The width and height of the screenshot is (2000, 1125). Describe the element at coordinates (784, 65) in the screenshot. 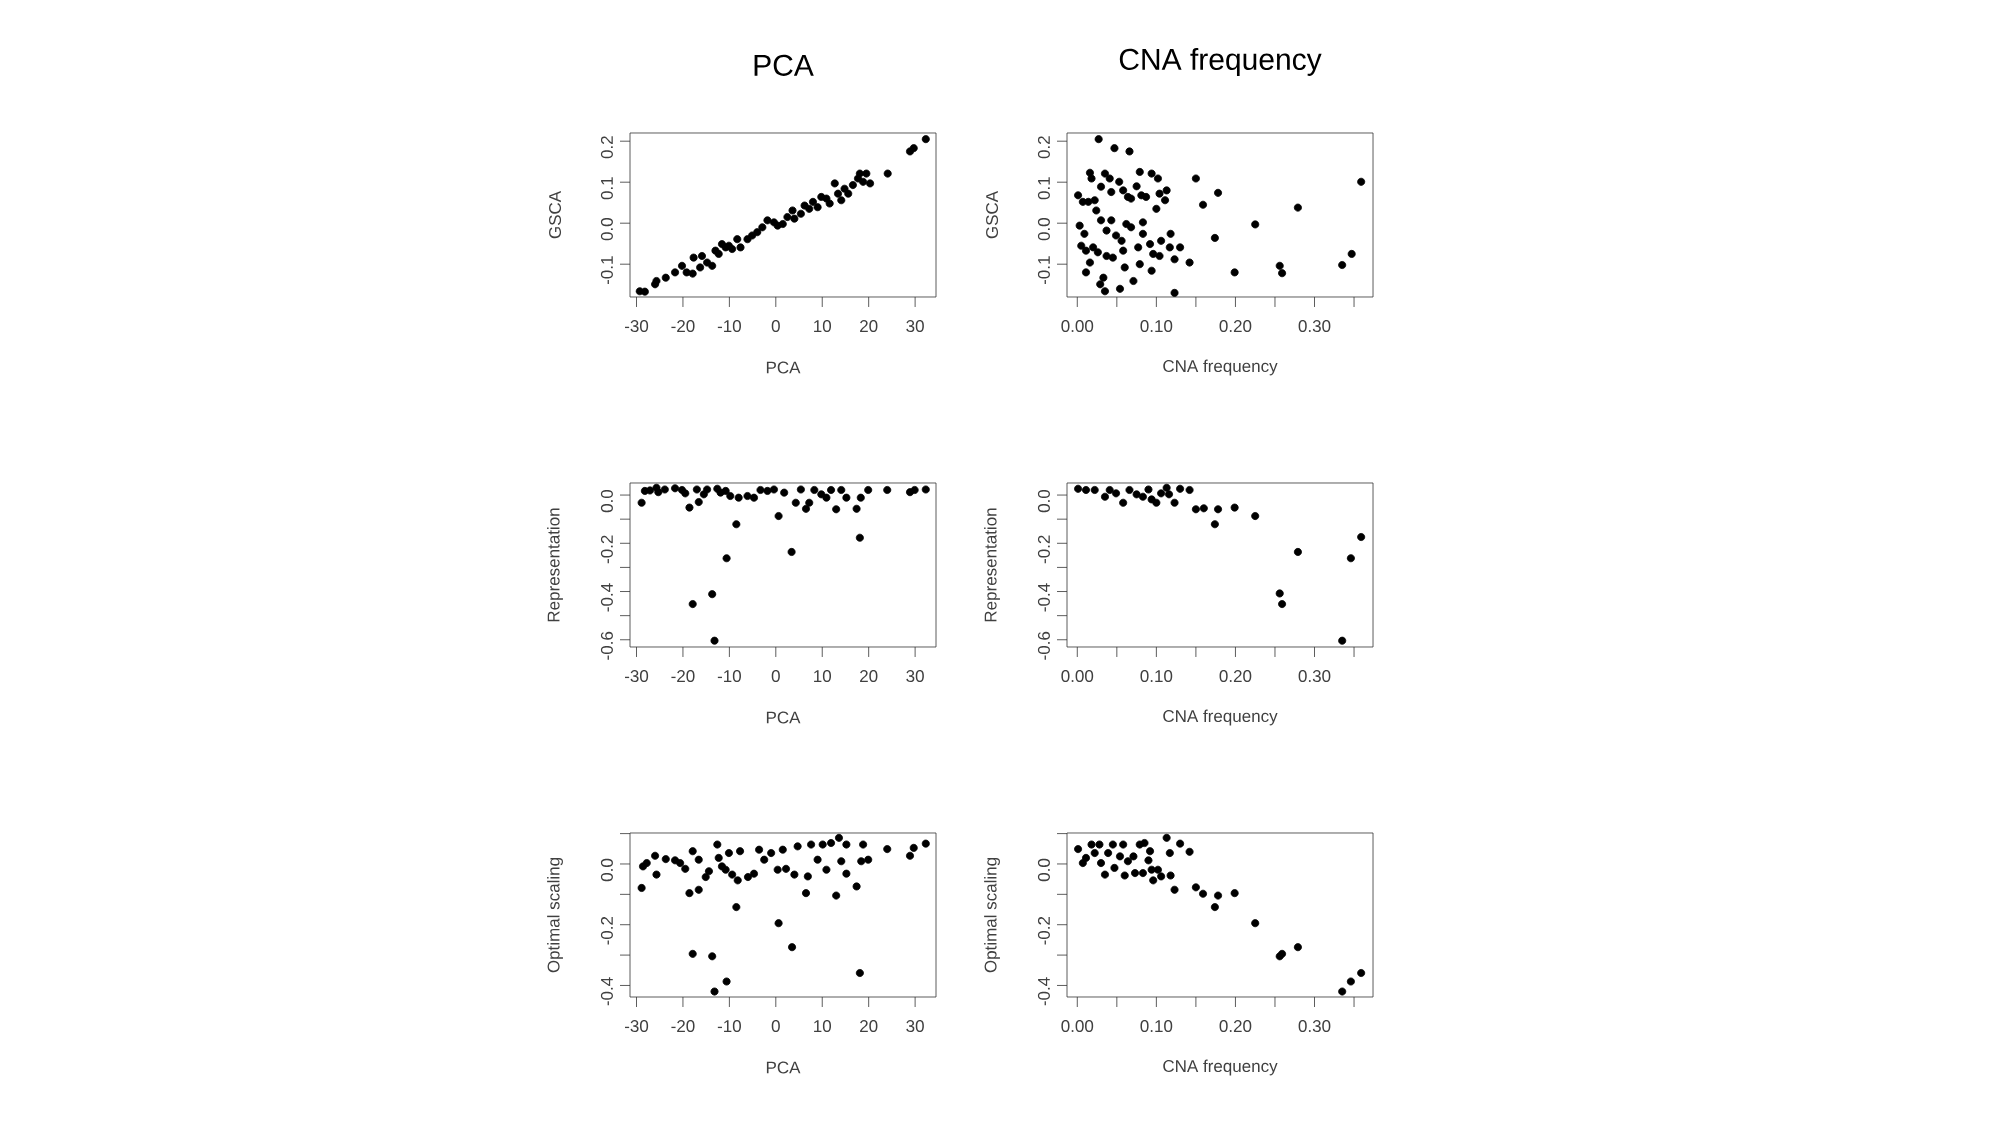

I see `chart-title: PCA` at that location.